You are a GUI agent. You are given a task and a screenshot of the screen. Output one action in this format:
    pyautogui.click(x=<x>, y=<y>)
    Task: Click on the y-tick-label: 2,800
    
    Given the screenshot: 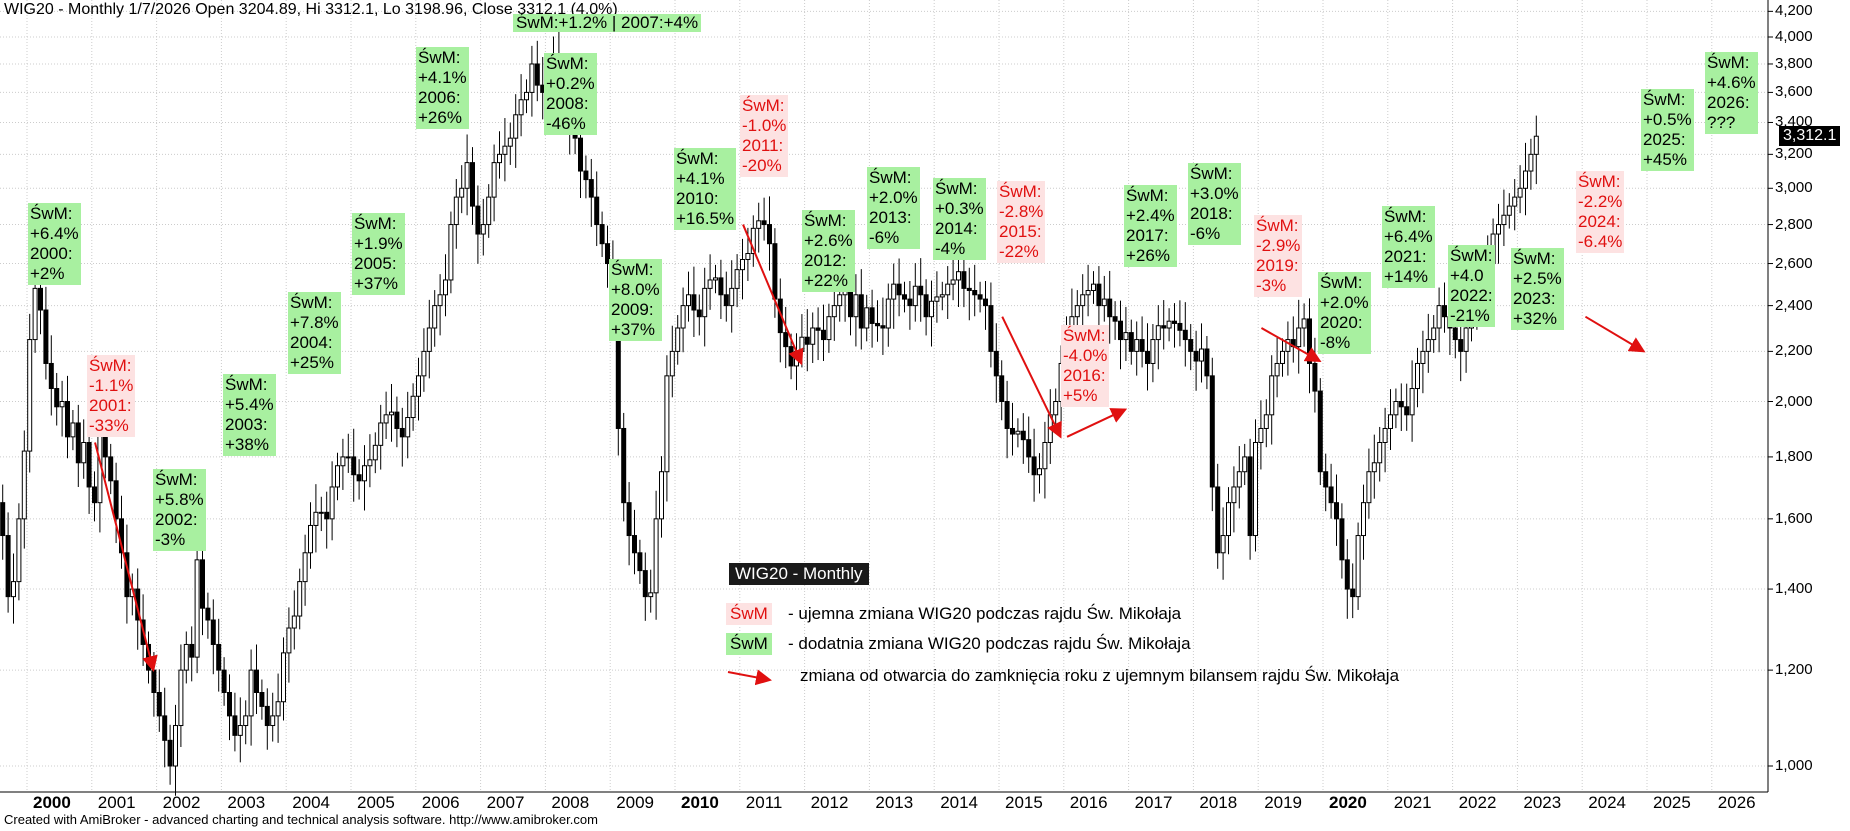 What is the action you would take?
    pyautogui.click(x=1794, y=224)
    